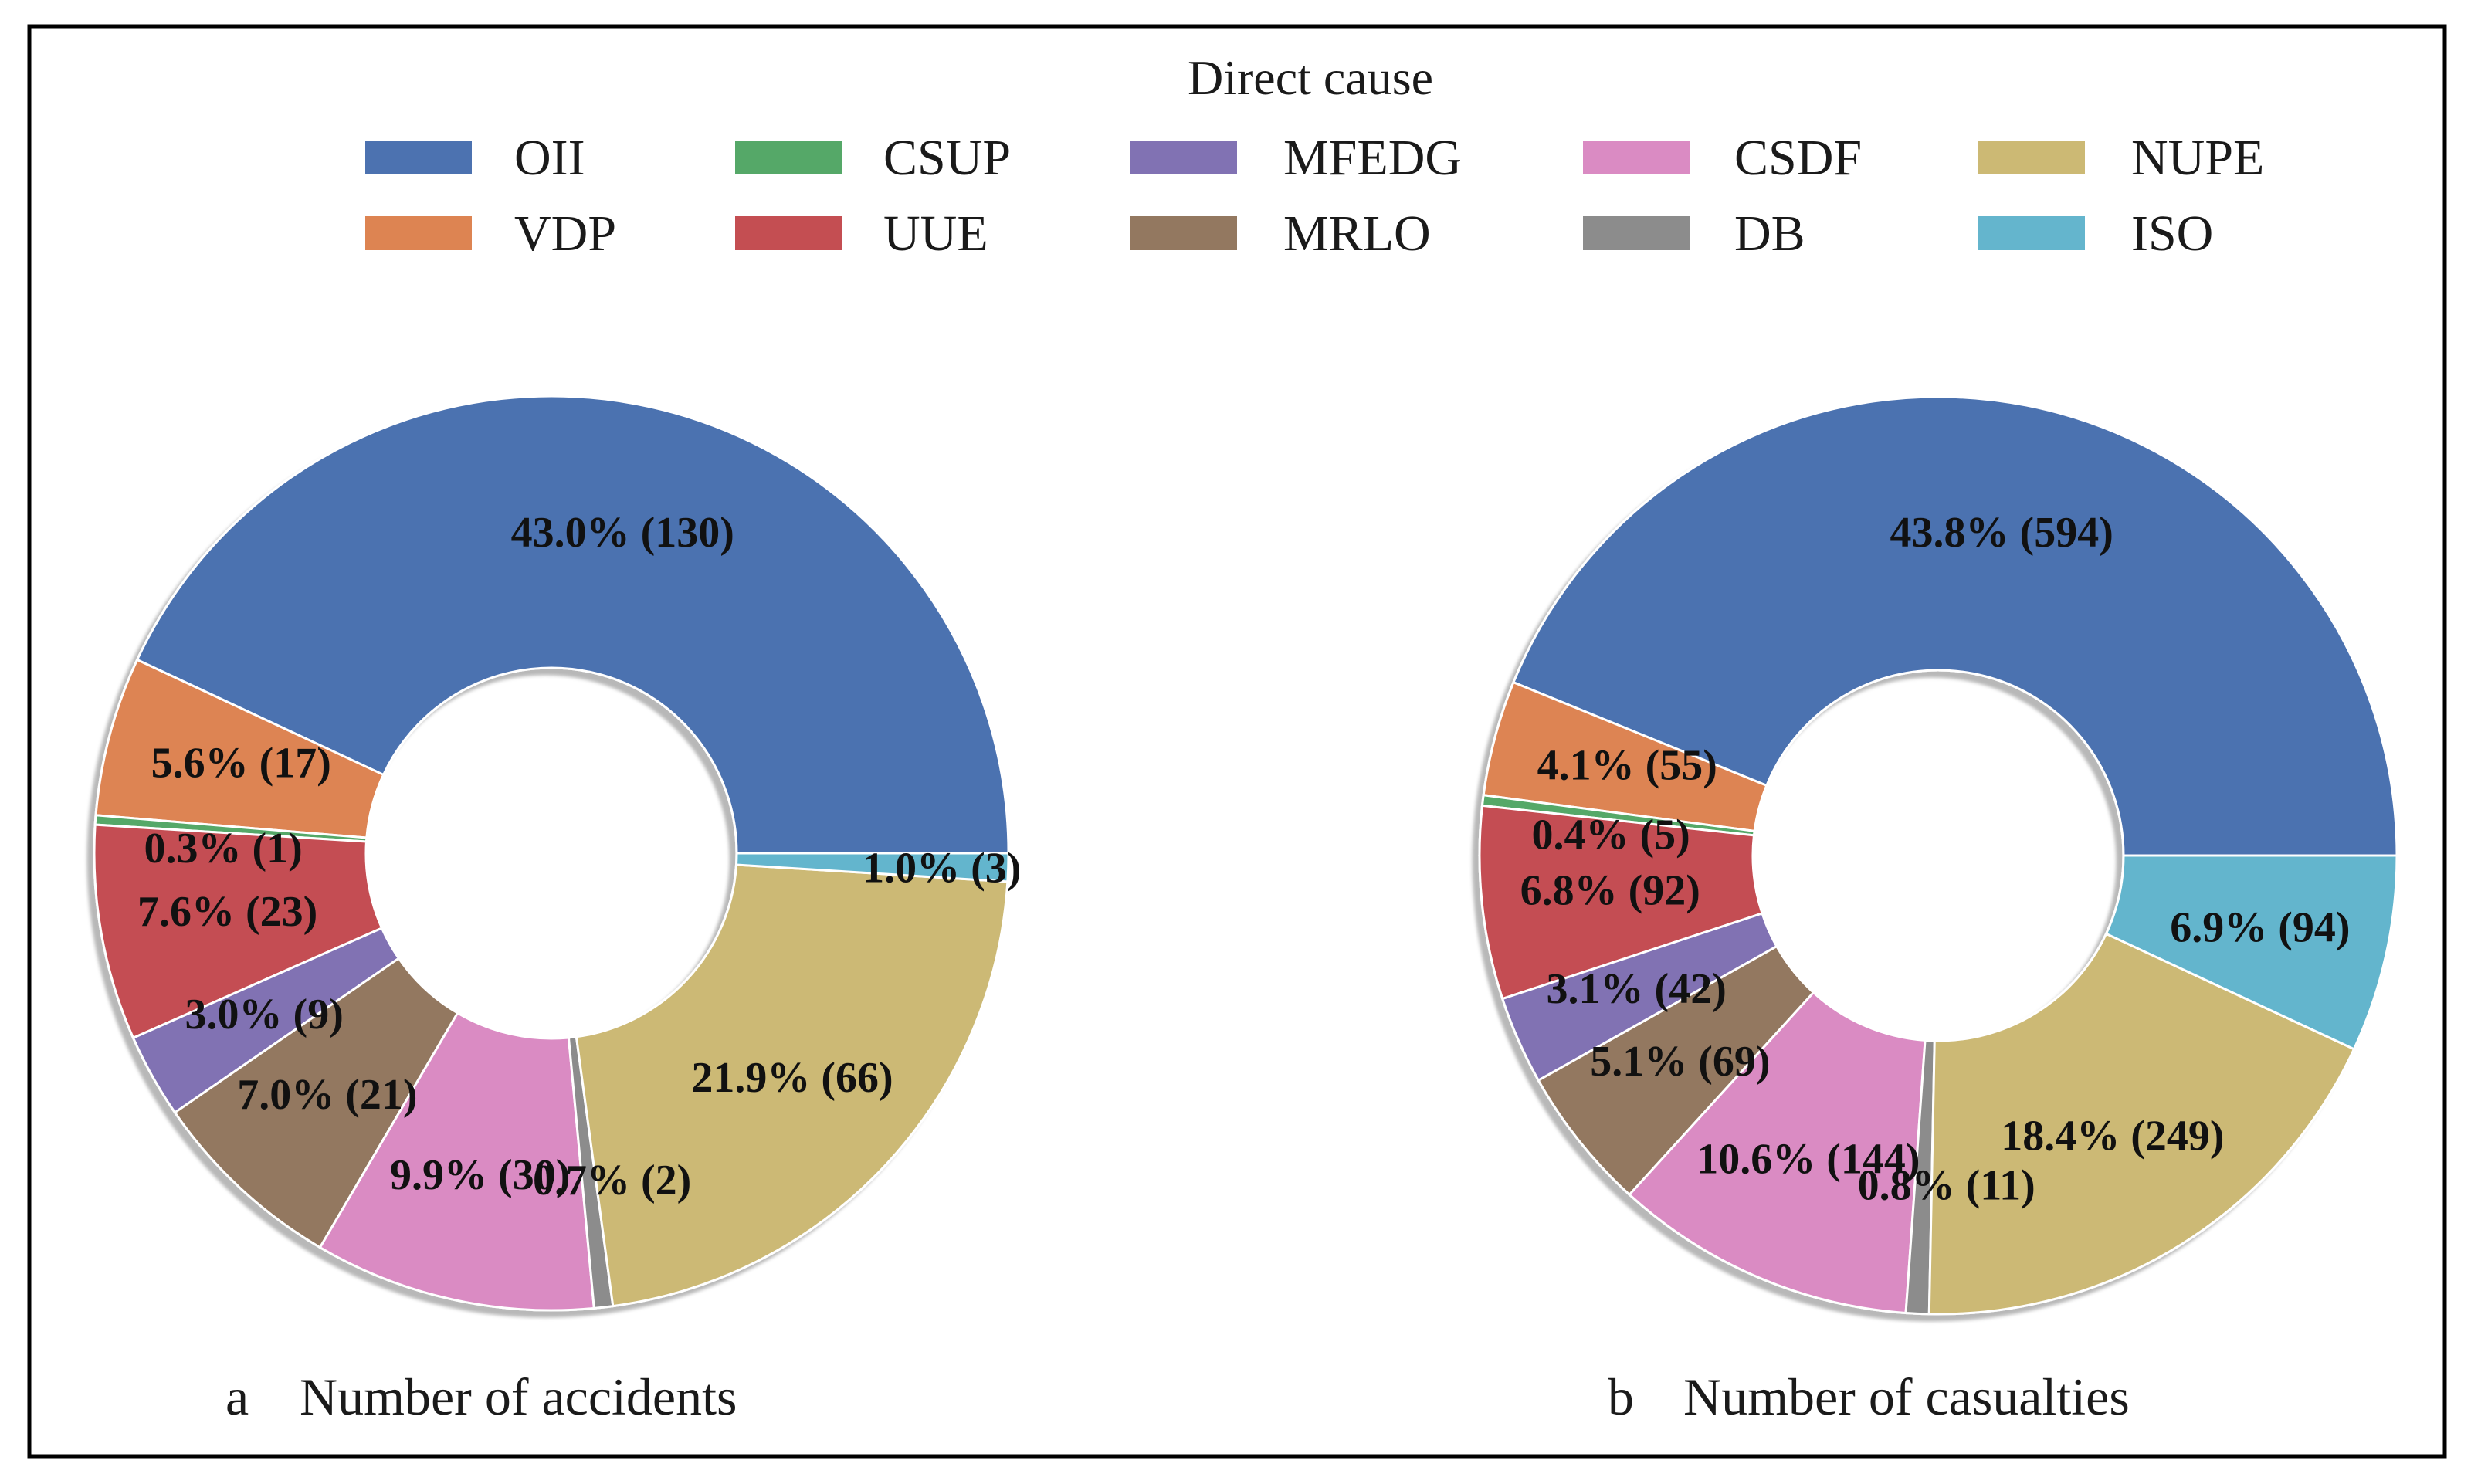 This screenshot has width=2471, height=1484. I want to click on data-label-nupe: 21.9% (66), so click(792, 1078).